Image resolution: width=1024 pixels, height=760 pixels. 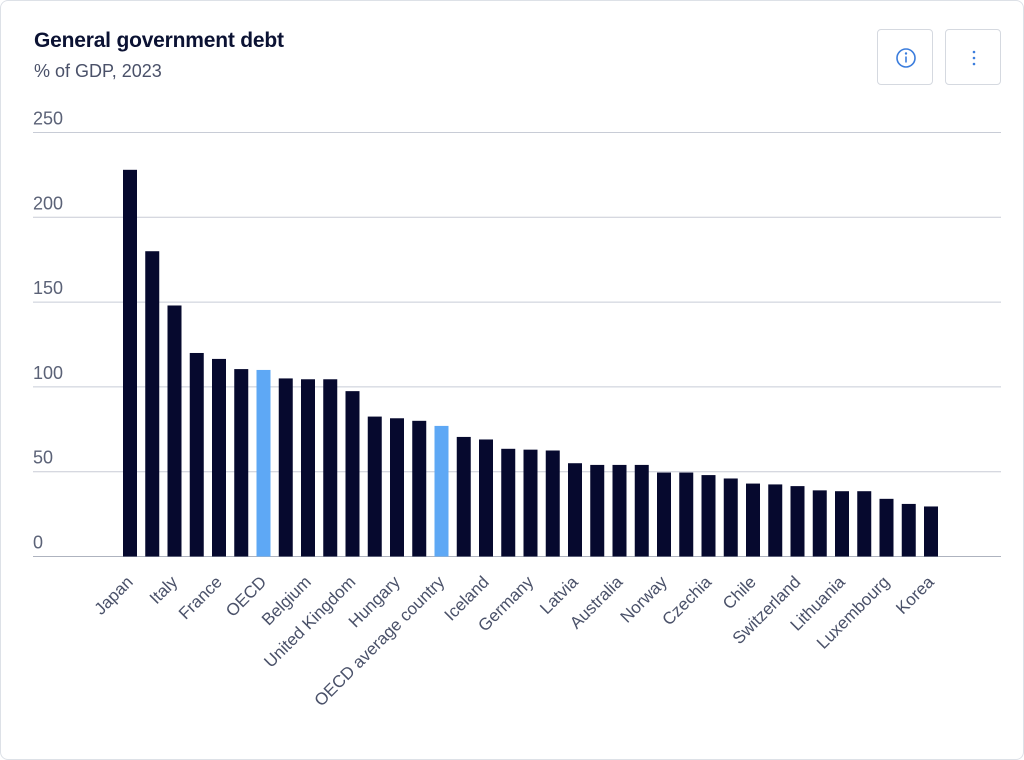 What do you see at coordinates (739, 592) in the screenshot?
I see `x-tick-label: Chile` at bounding box center [739, 592].